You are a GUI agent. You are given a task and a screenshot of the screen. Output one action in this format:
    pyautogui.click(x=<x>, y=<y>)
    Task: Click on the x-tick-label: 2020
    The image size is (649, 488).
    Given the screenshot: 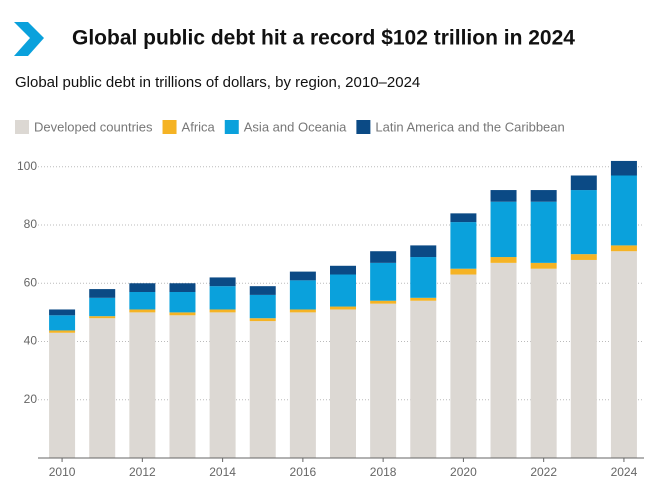 What is the action you would take?
    pyautogui.click(x=463, y=472)
    